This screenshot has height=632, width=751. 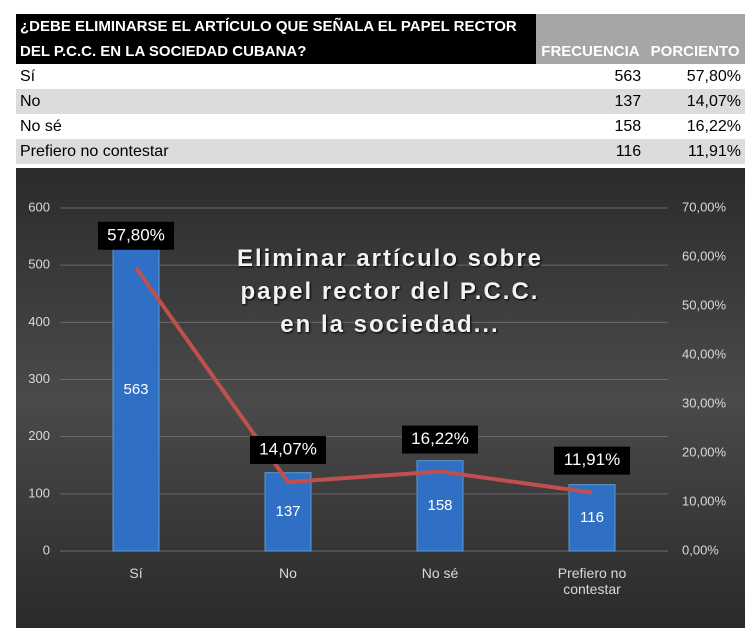 I want to click on y-tick-label: 500, so click(x=39, y=264).